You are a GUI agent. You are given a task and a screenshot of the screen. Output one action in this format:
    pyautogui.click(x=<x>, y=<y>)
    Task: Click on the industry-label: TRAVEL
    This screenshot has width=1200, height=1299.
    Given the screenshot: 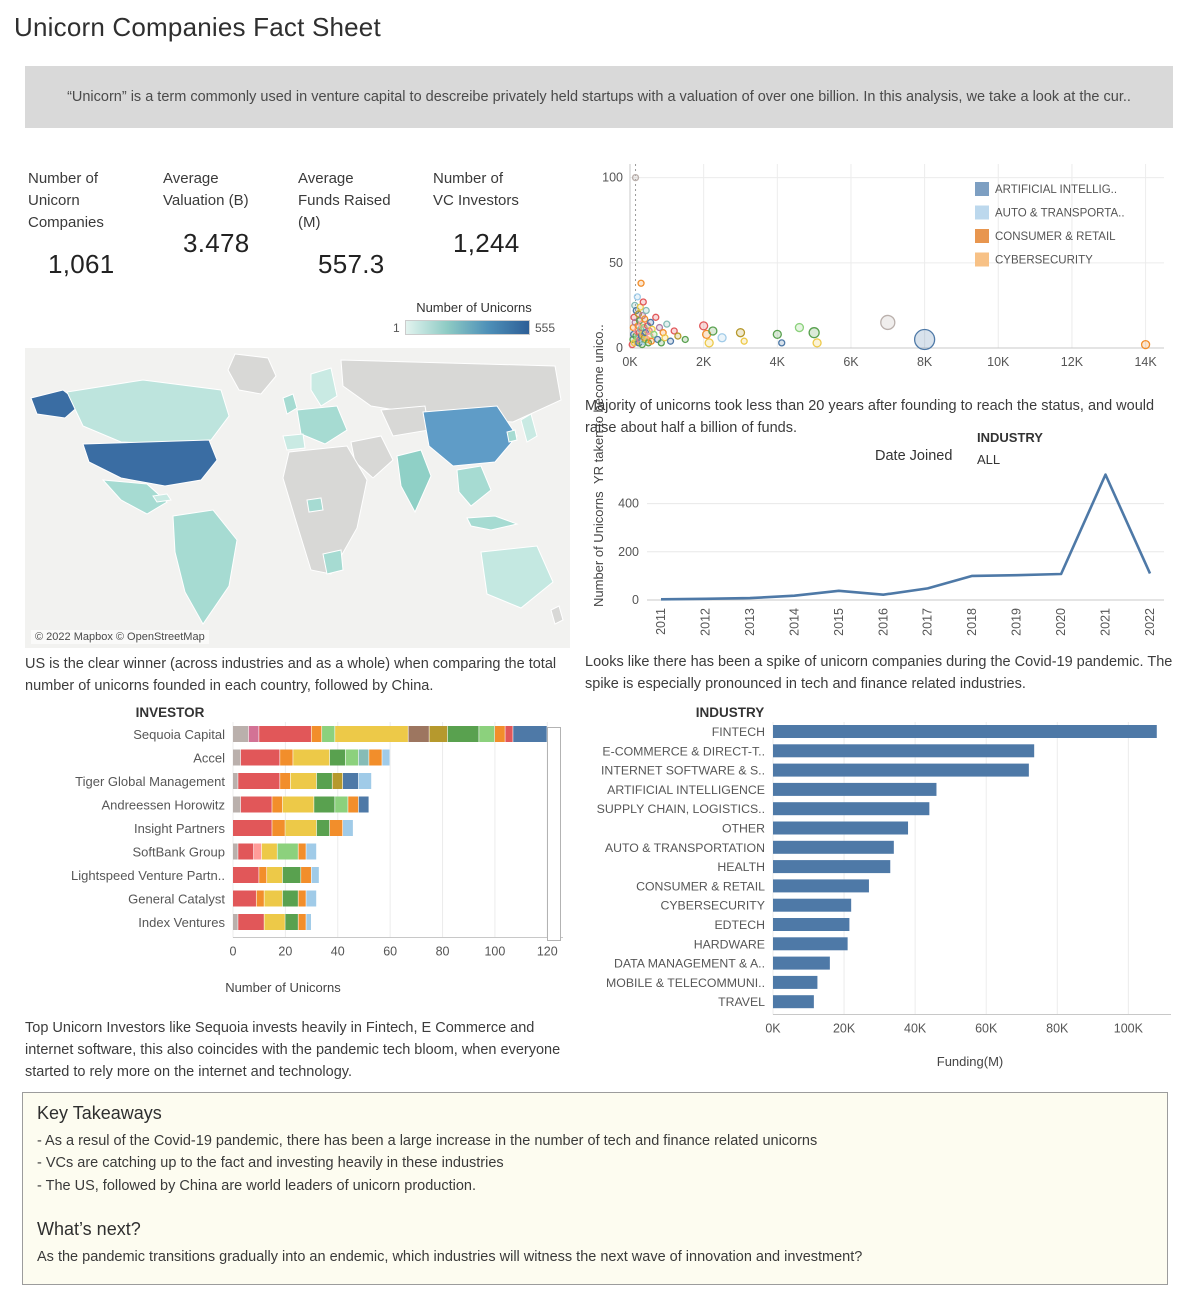 What is the action you would take?
    pyautogui.click(x=741, y=1002)
    